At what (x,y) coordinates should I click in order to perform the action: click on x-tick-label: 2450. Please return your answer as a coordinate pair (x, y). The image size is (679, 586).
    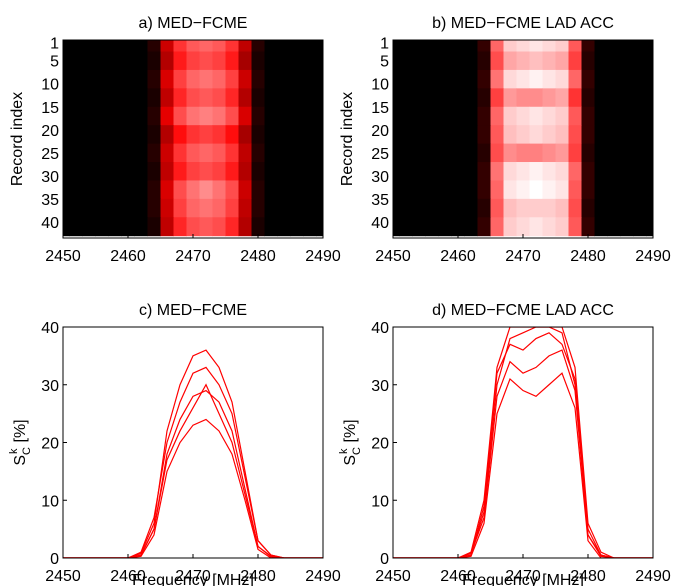
    Looking at the image, I should click on (393, 256).